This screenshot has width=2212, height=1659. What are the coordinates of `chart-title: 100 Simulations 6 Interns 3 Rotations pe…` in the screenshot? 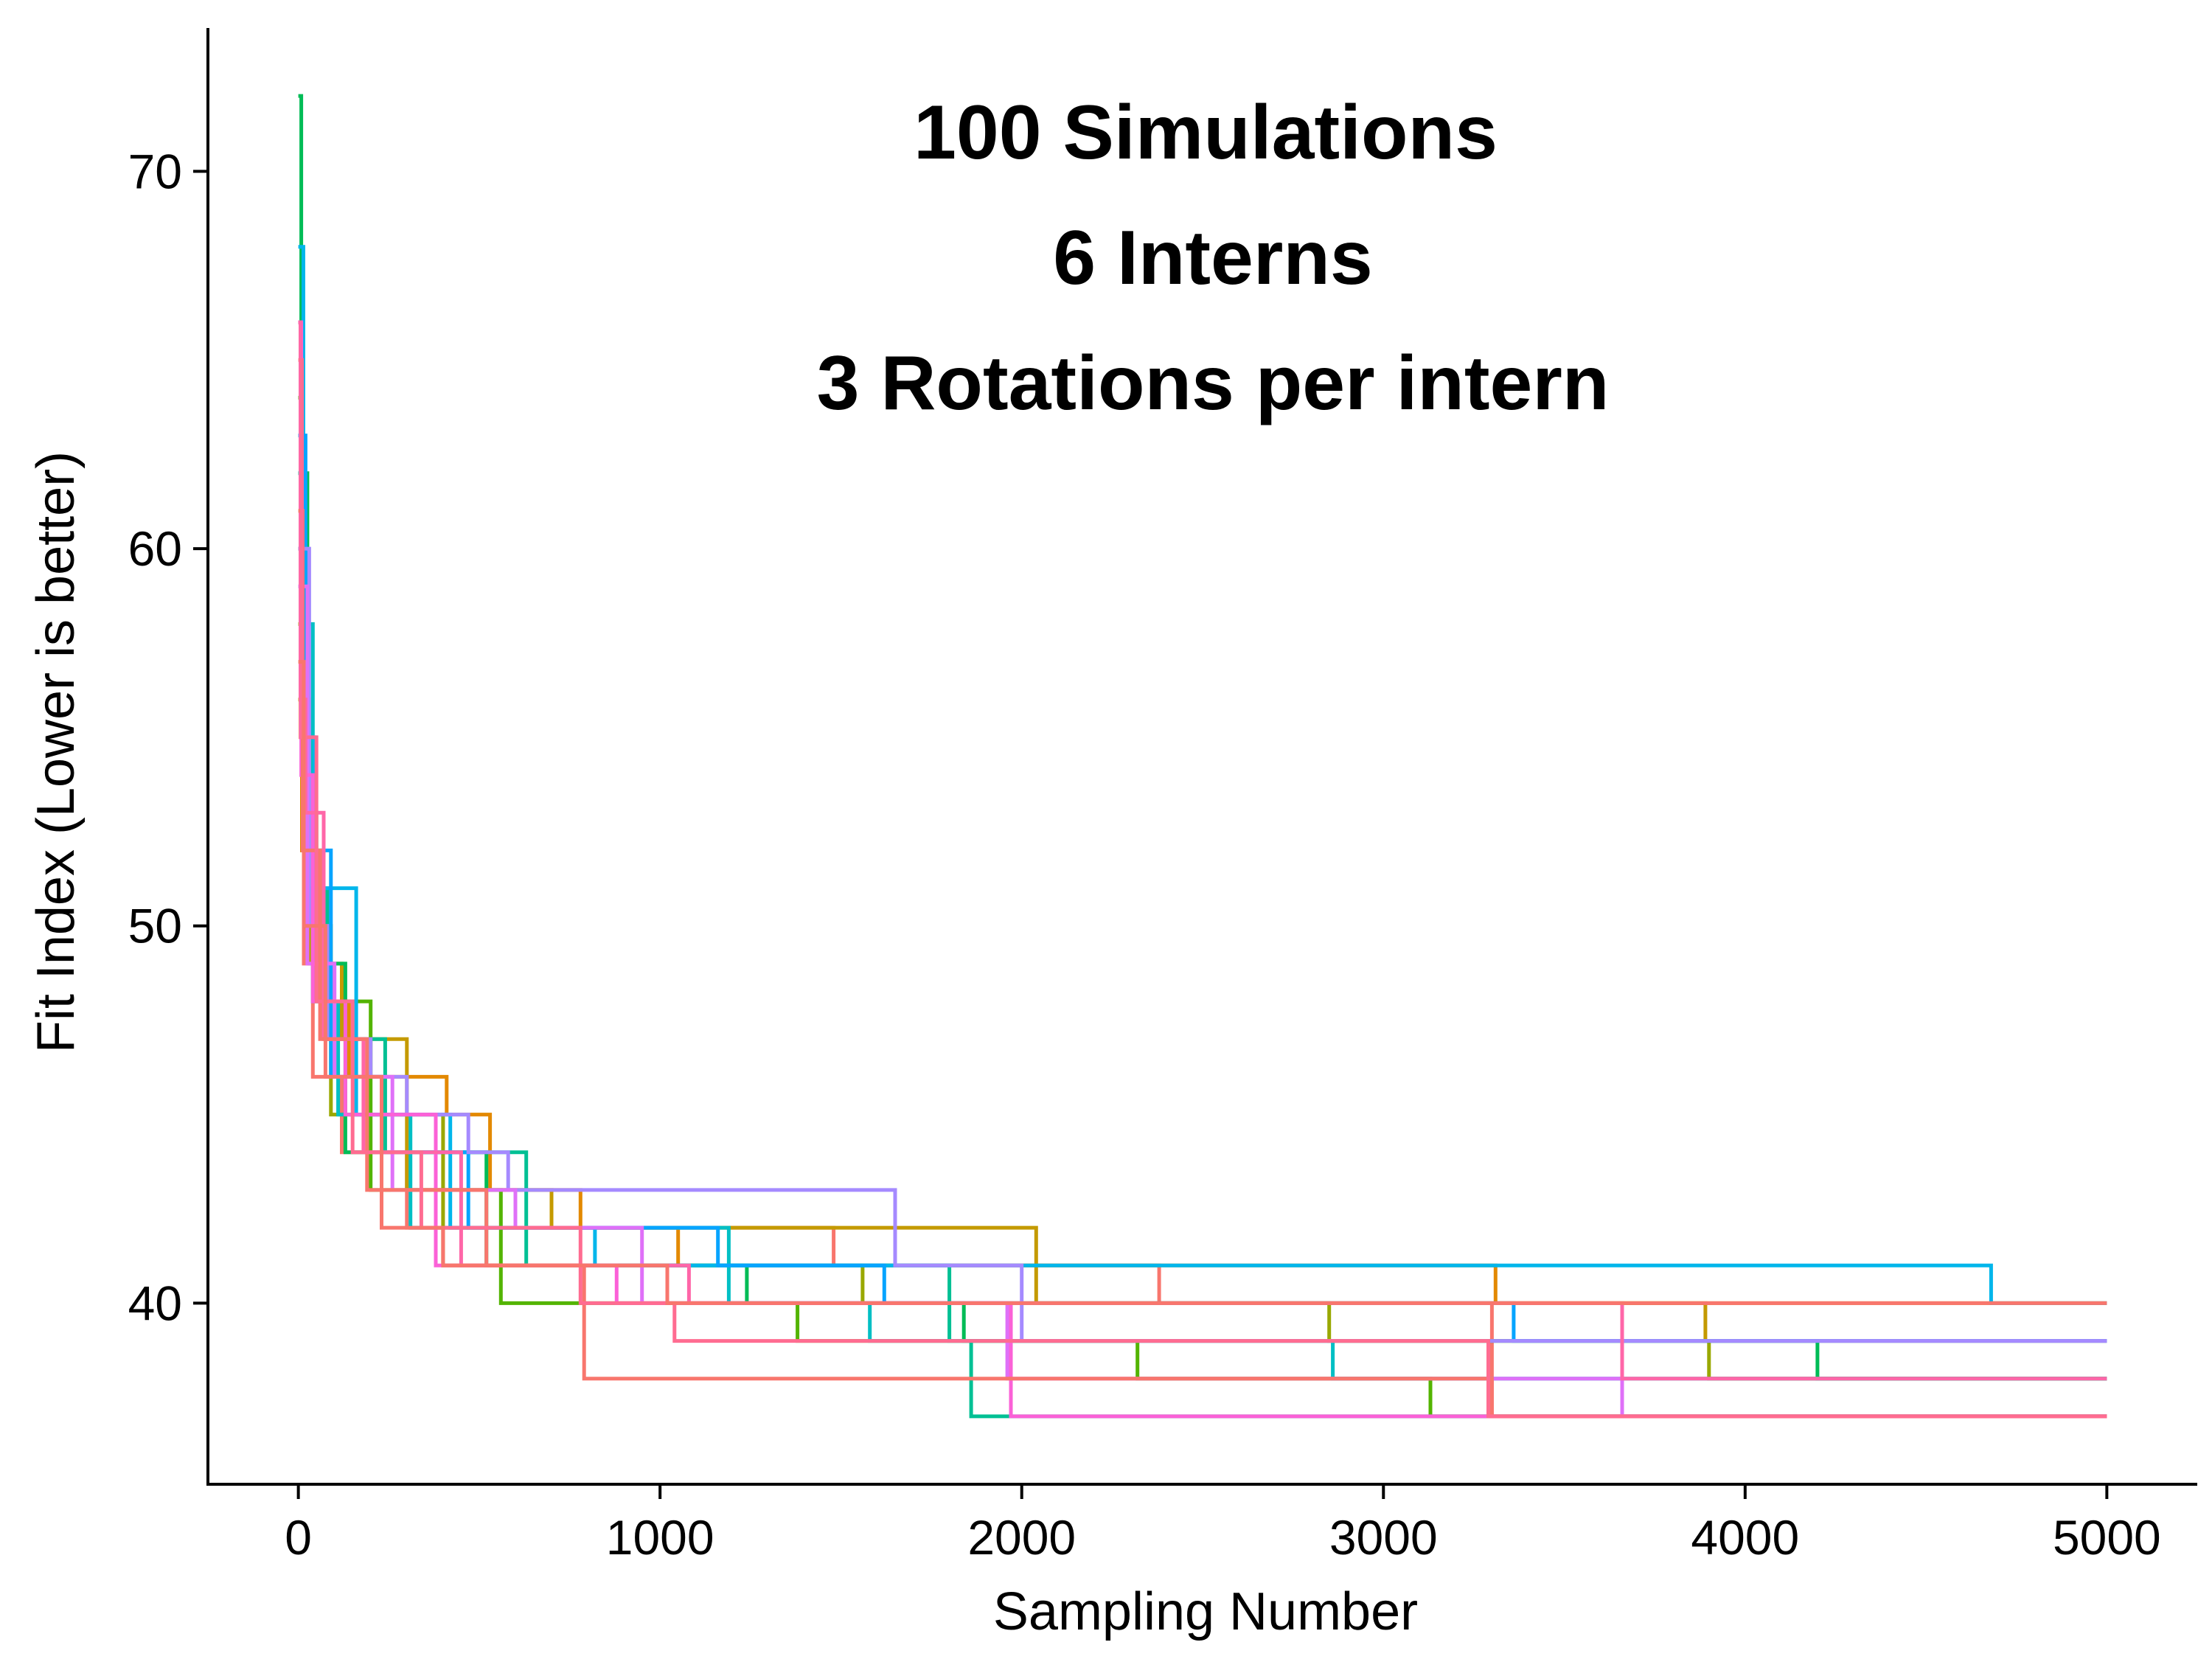 It's located at (1213, 258).